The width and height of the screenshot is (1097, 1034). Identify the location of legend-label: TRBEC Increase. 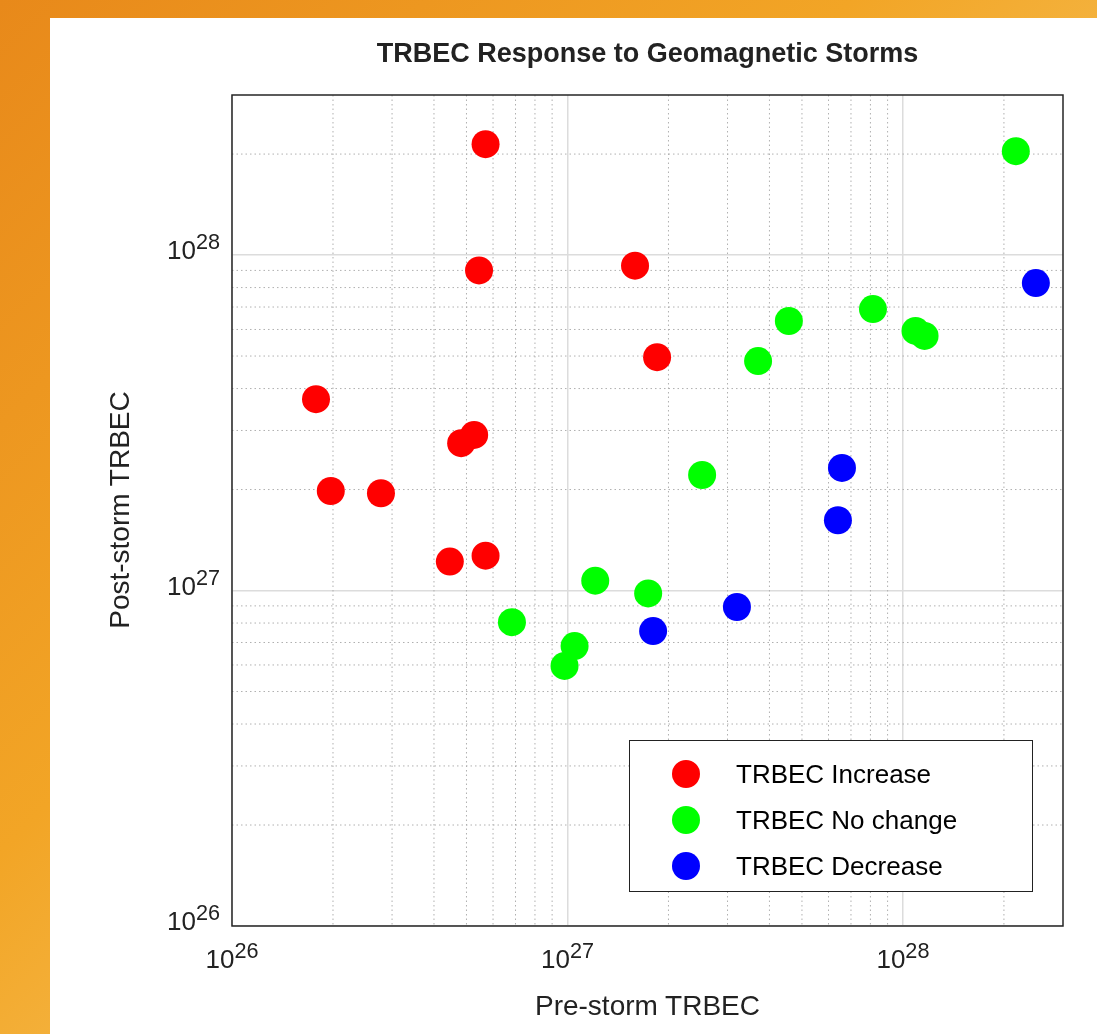
(834, 774).